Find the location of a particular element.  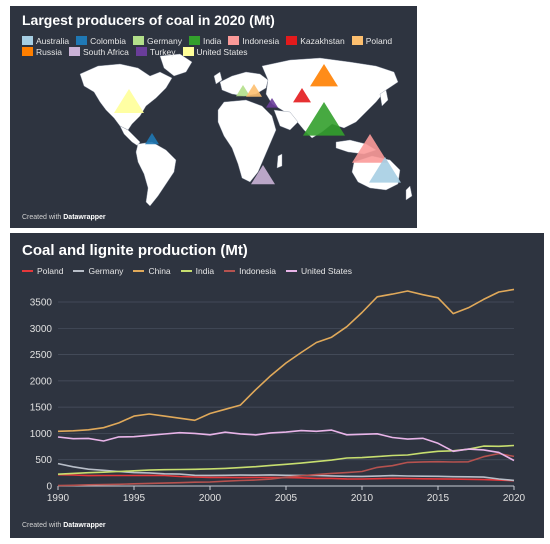

series-line-united-states is located at coordinates (286, 445).